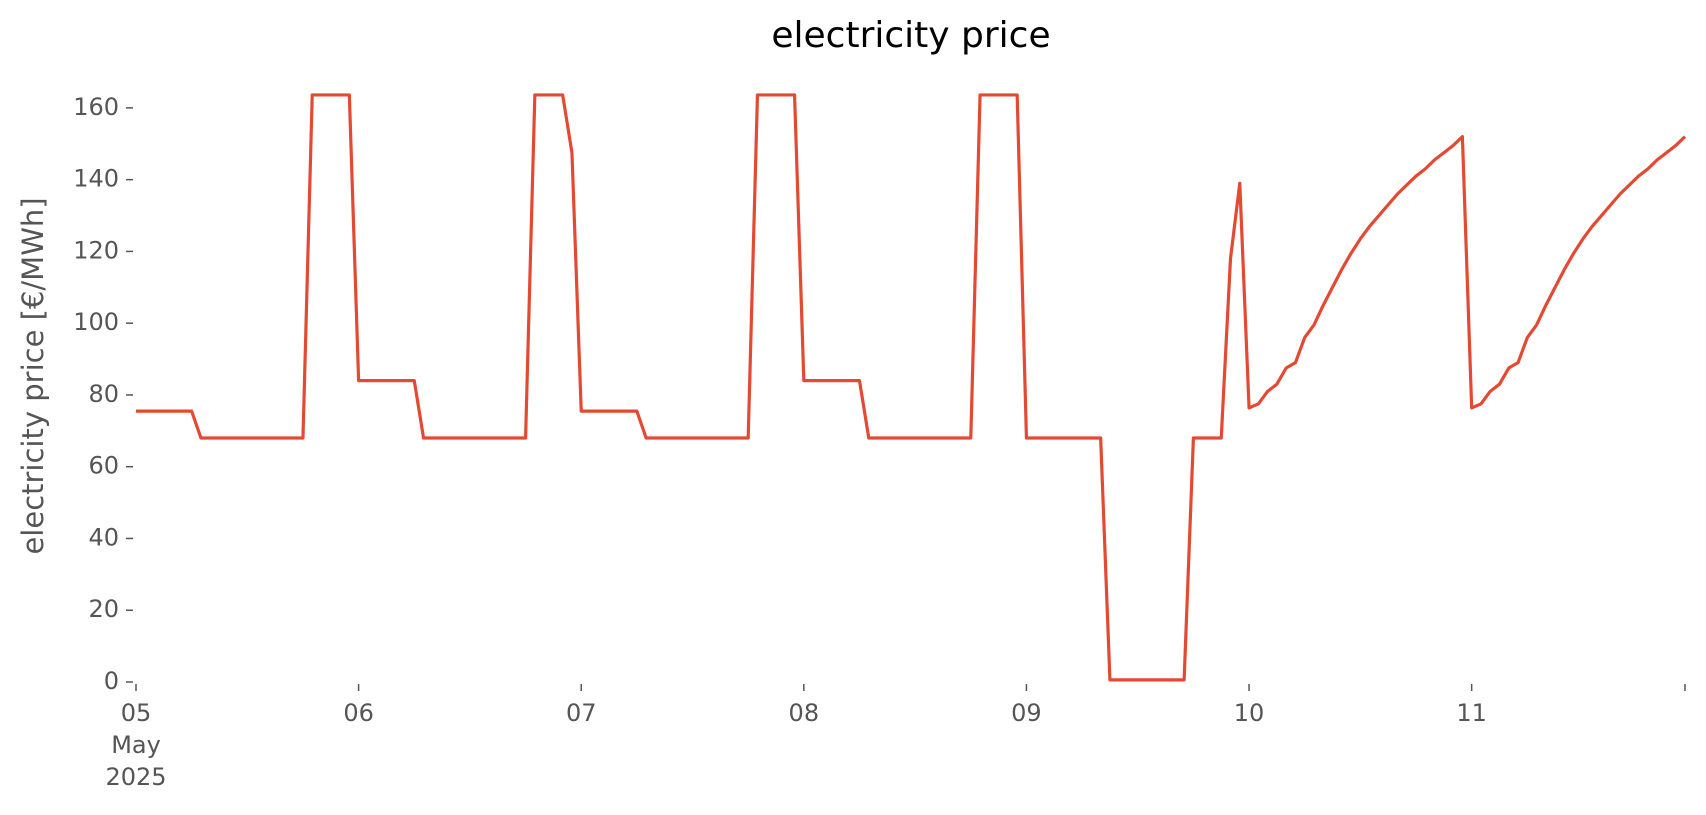  Describe the element at coordinates (804, 713) in the screenshot. I see `x-tick-label: 08` at that location.